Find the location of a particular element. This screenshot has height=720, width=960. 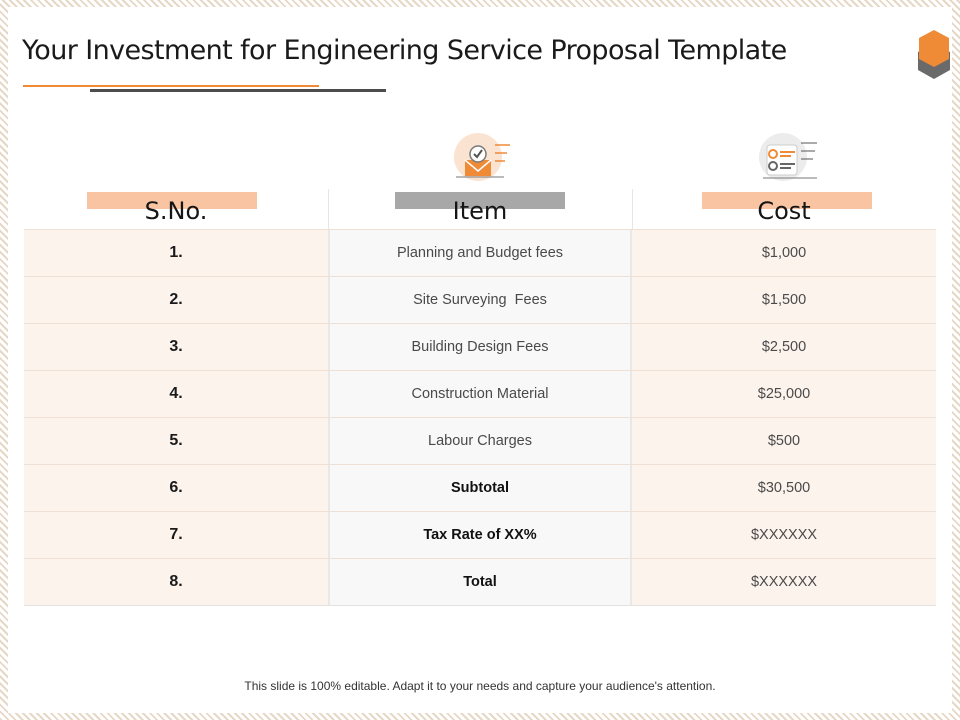

cost-cell: $30,500 is located at coordinates (784, 488).